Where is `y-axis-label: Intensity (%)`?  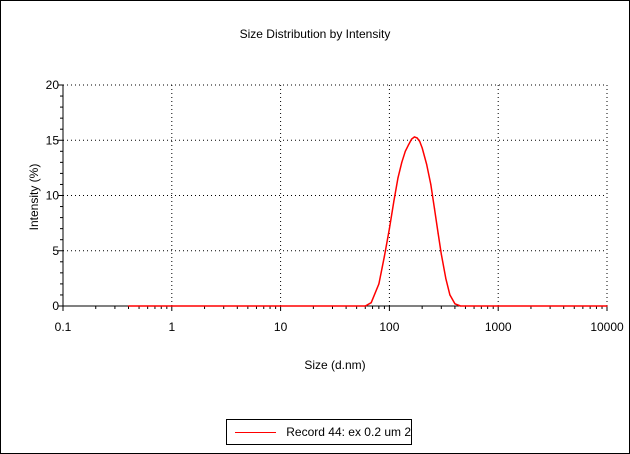 y-axis-label: Intensity (%) is located at coordinates (34, 197).